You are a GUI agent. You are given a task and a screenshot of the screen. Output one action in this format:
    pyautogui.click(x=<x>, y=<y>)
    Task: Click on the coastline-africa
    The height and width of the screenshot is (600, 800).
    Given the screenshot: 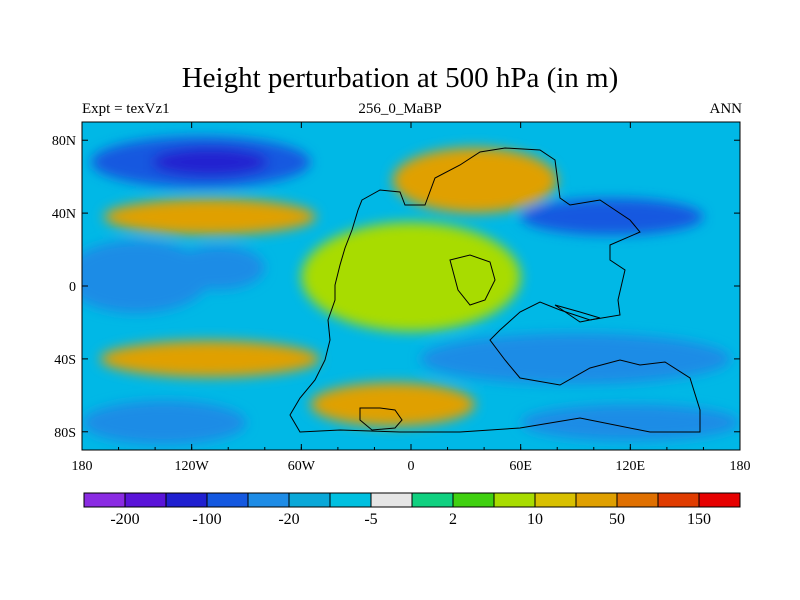 What is the action you would take?
    pyautogui.click(x=472, y=280)
    